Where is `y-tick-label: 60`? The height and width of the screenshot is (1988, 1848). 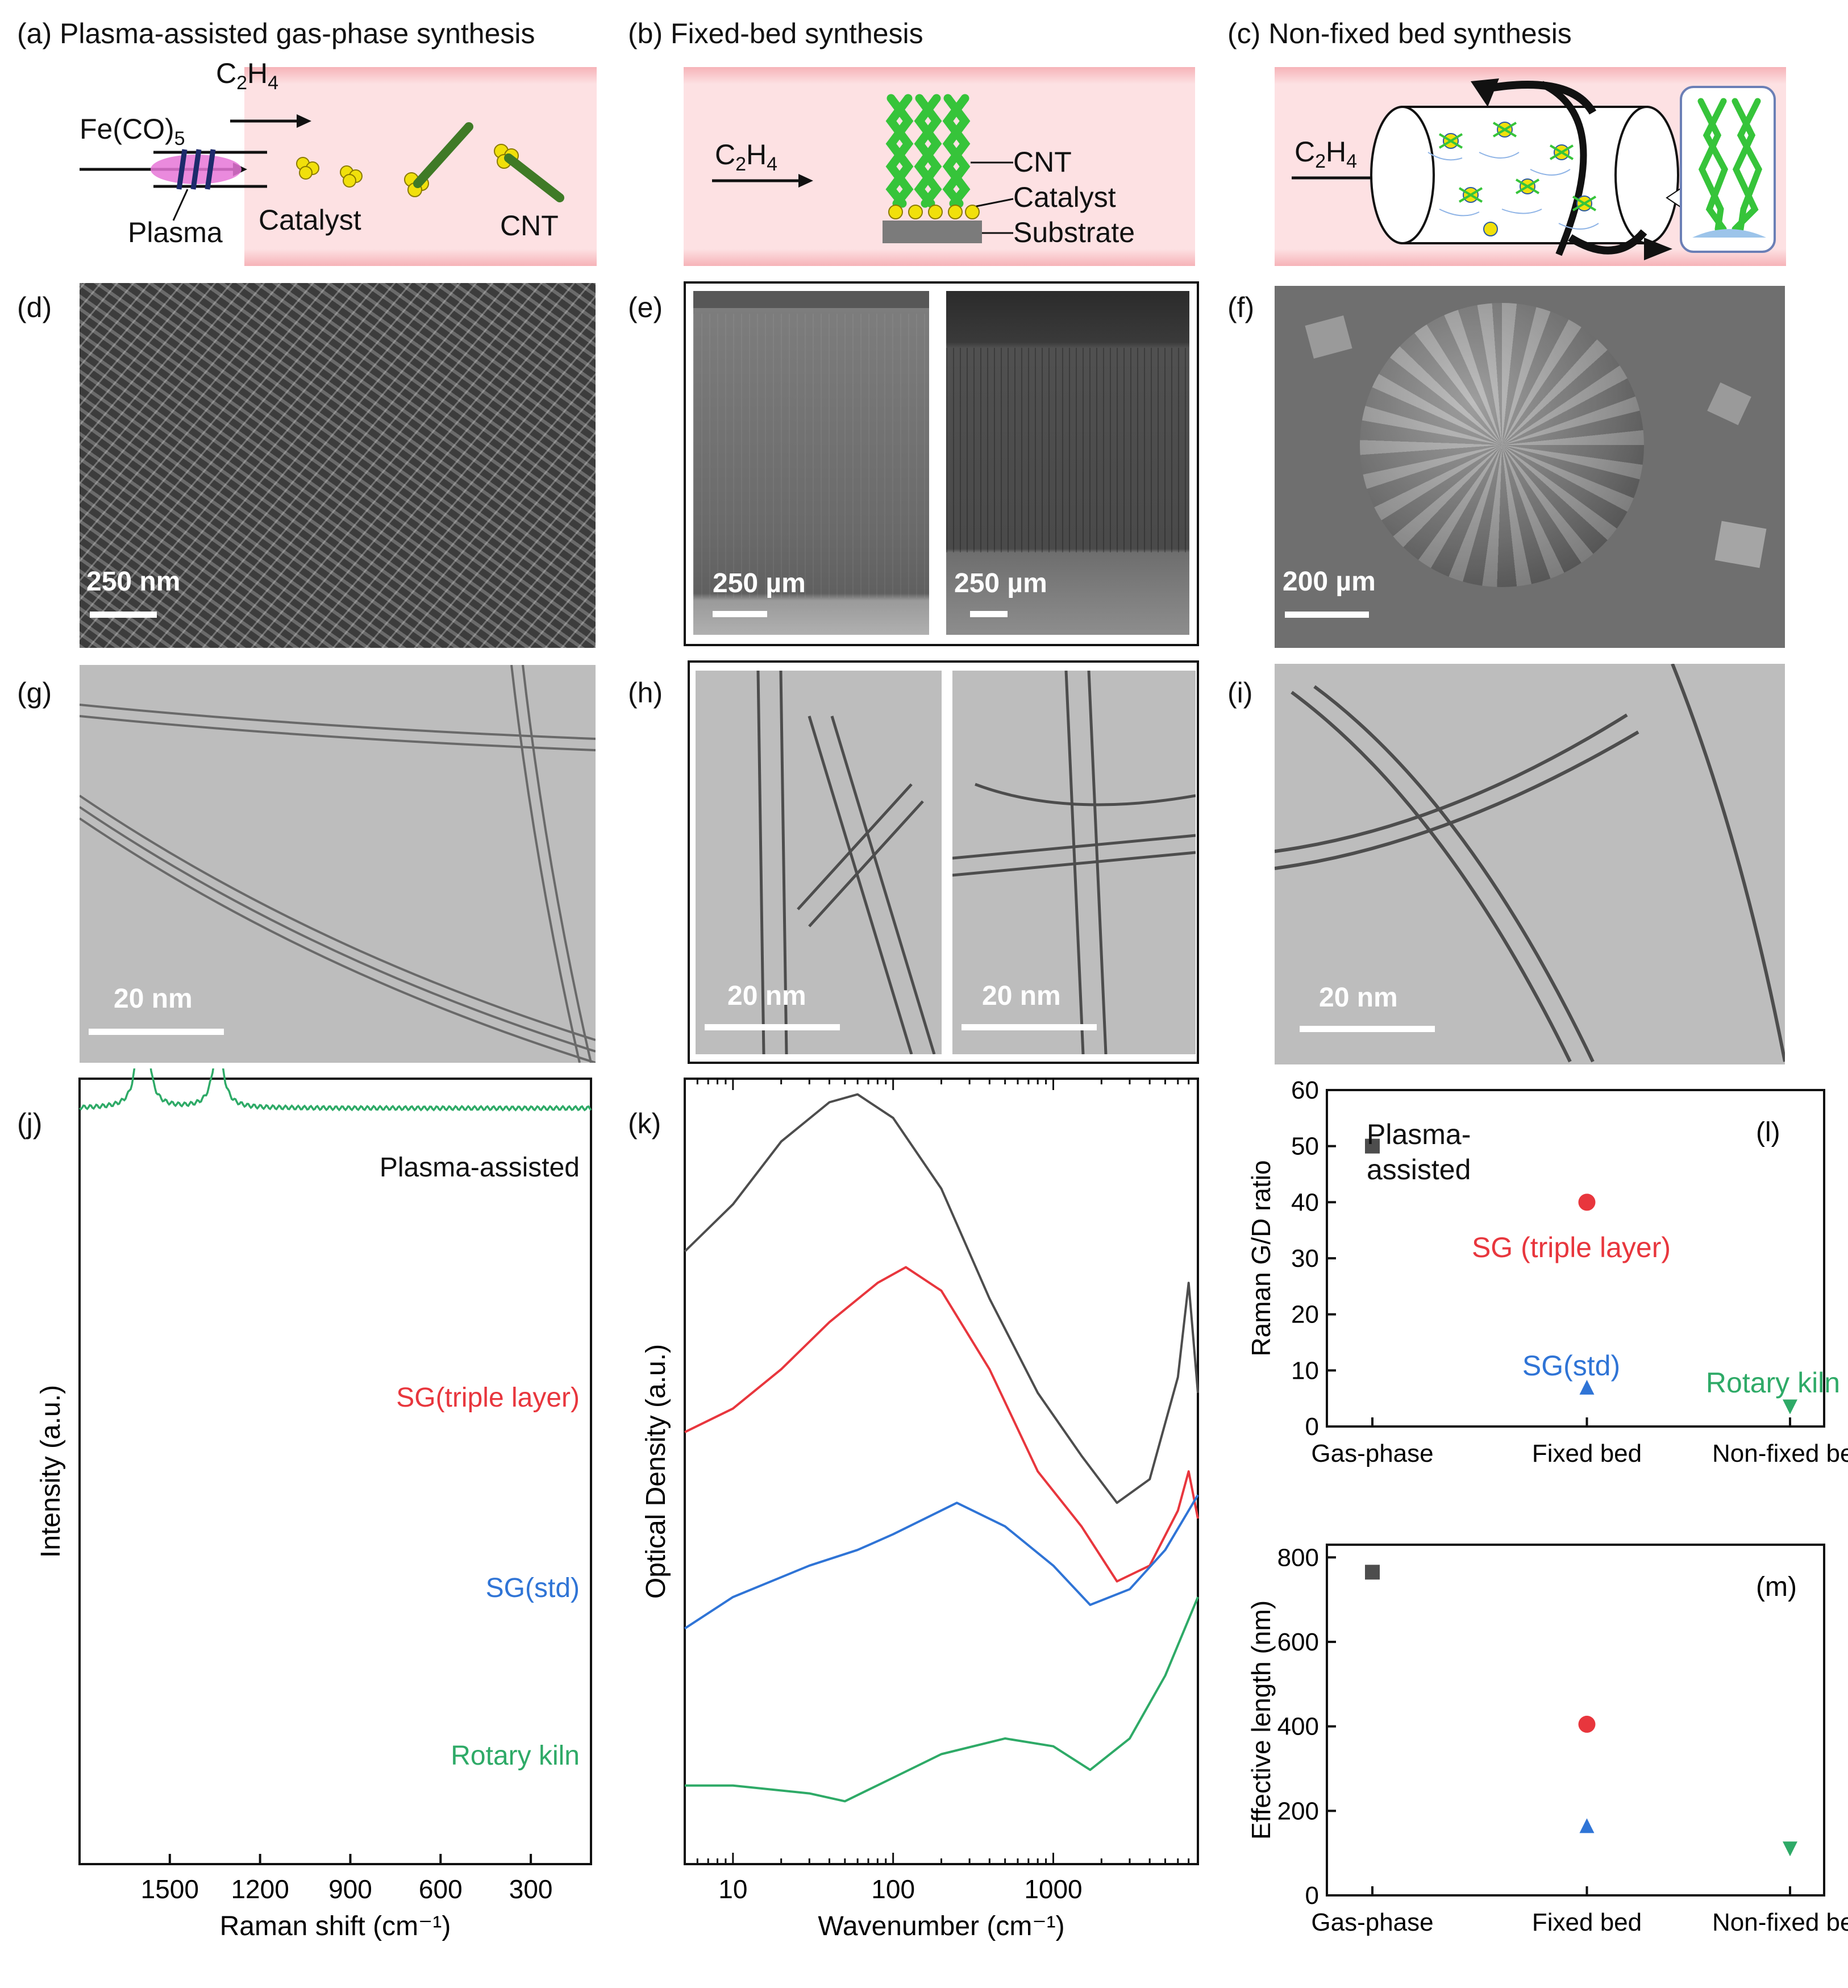
y-tick-label: 60 is located at coordinates (1305, 1090).